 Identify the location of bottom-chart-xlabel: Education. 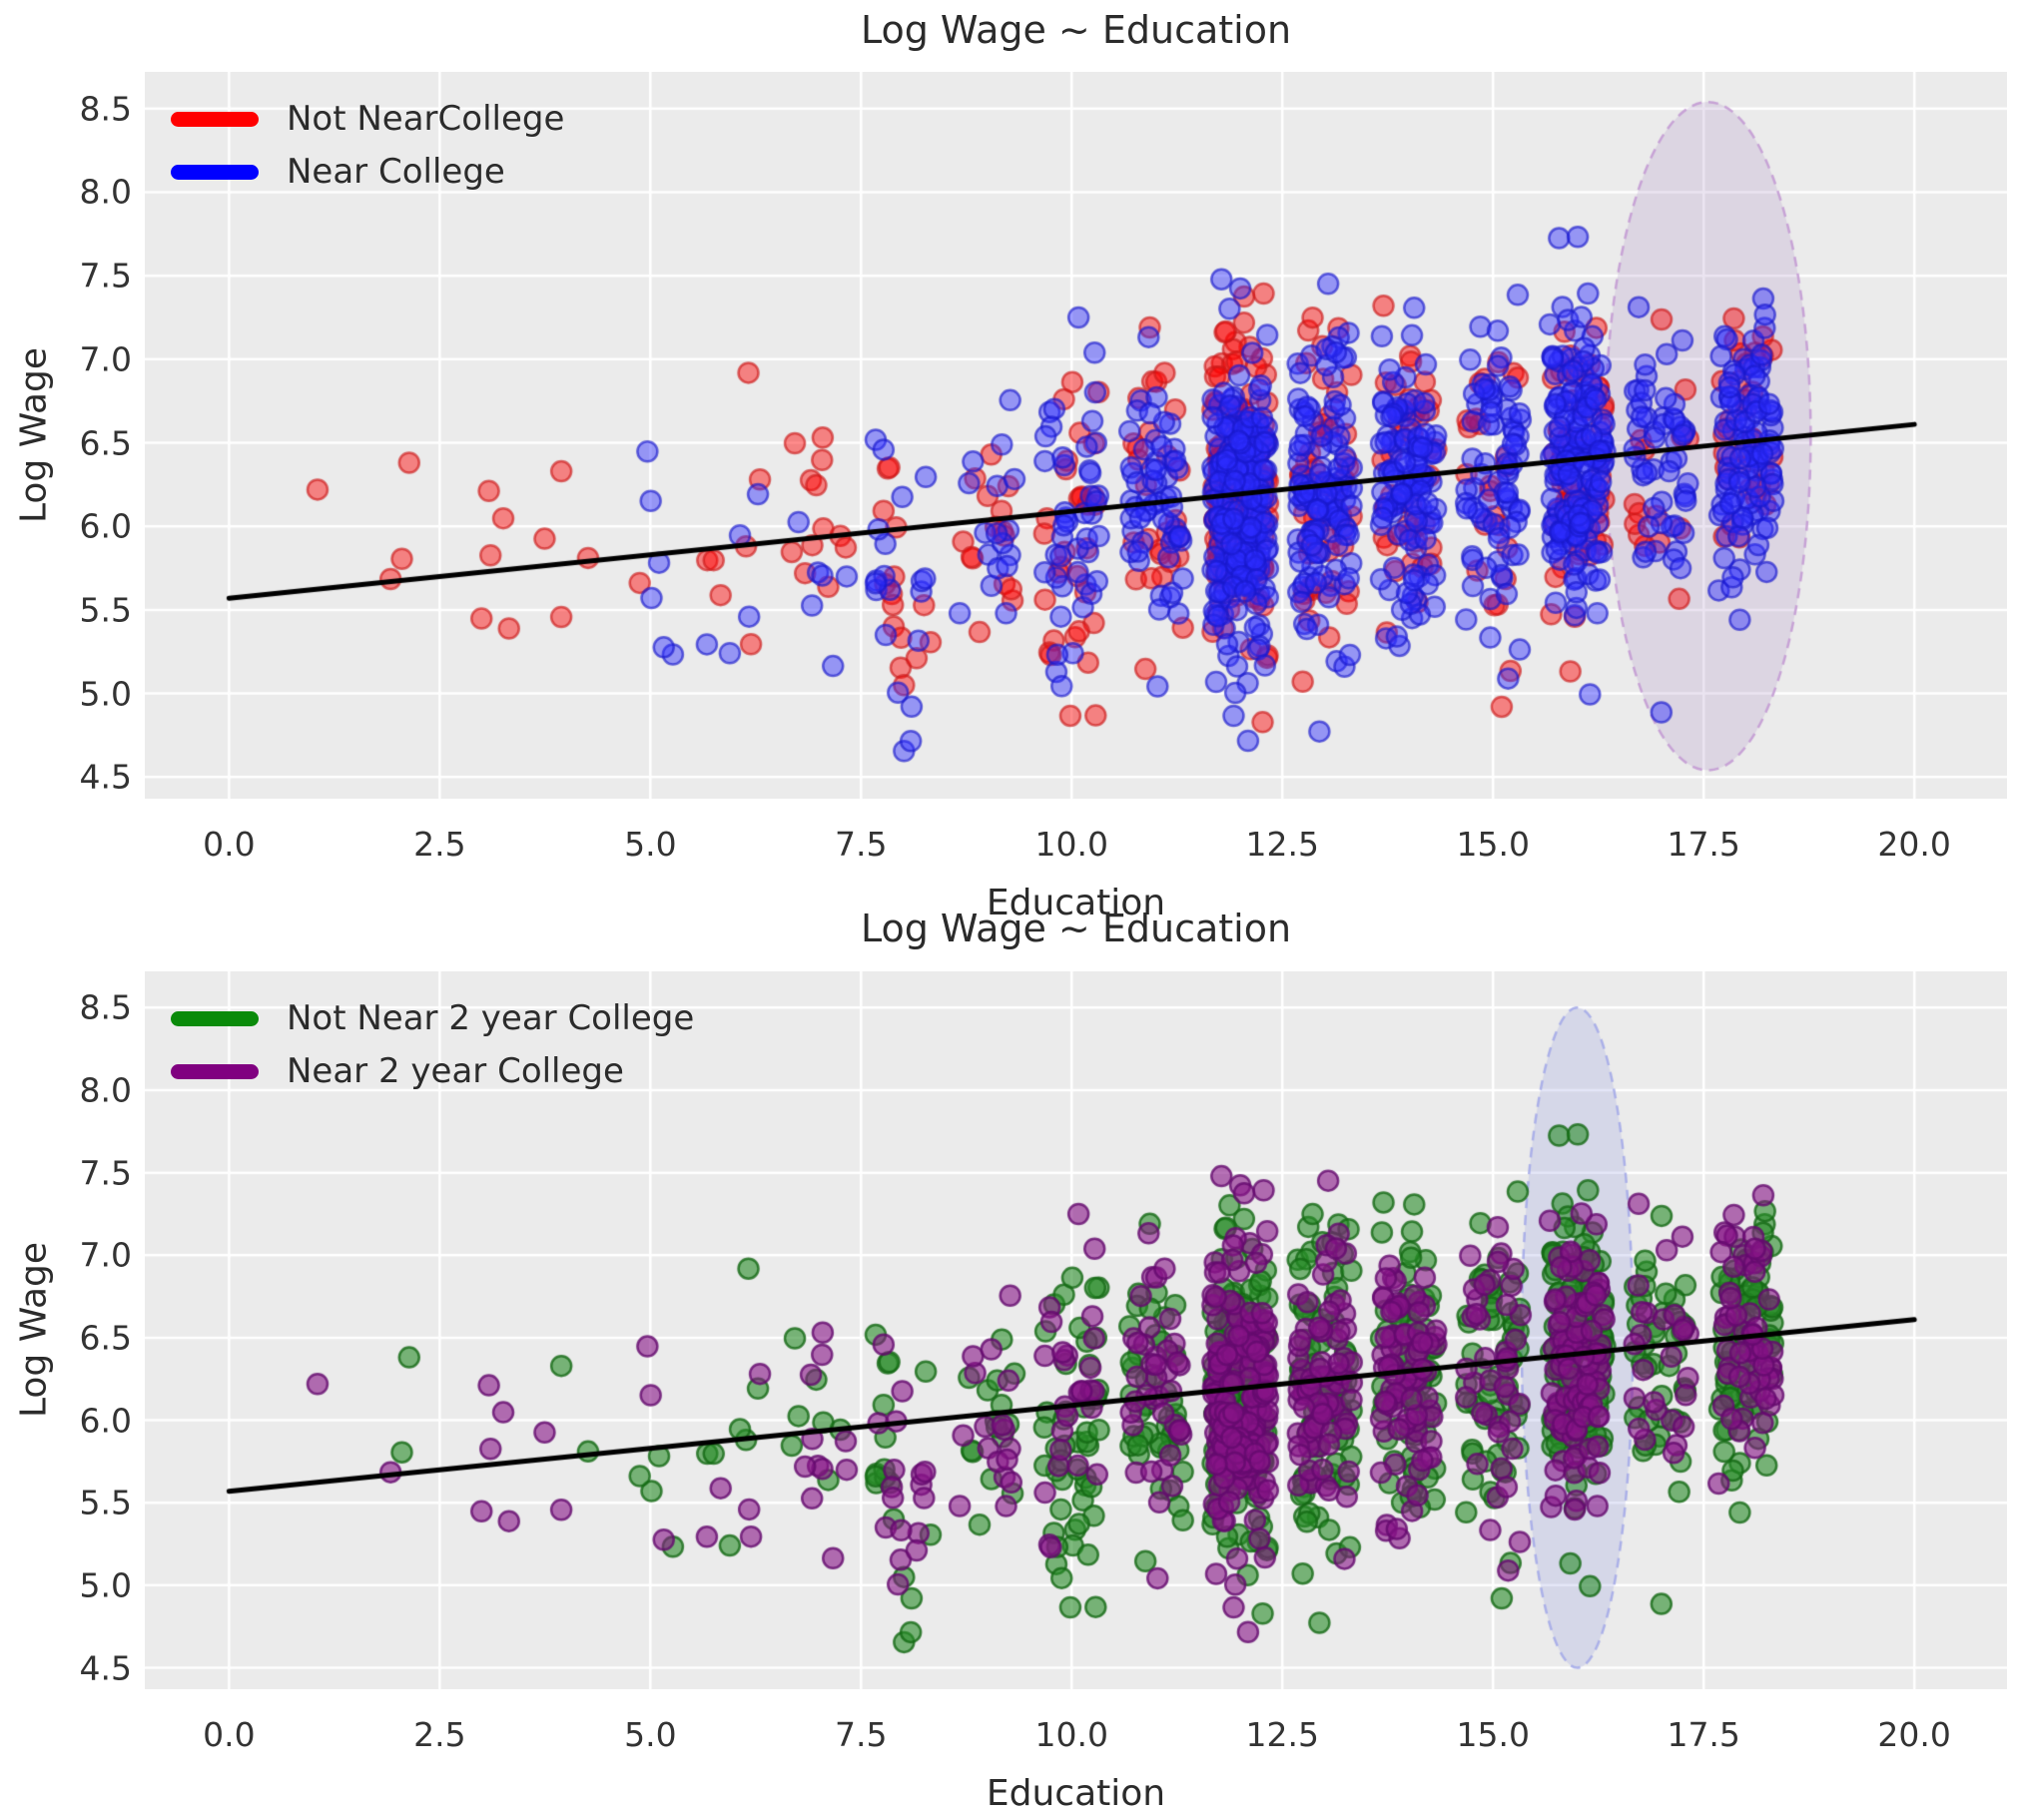
(1076, 1793).